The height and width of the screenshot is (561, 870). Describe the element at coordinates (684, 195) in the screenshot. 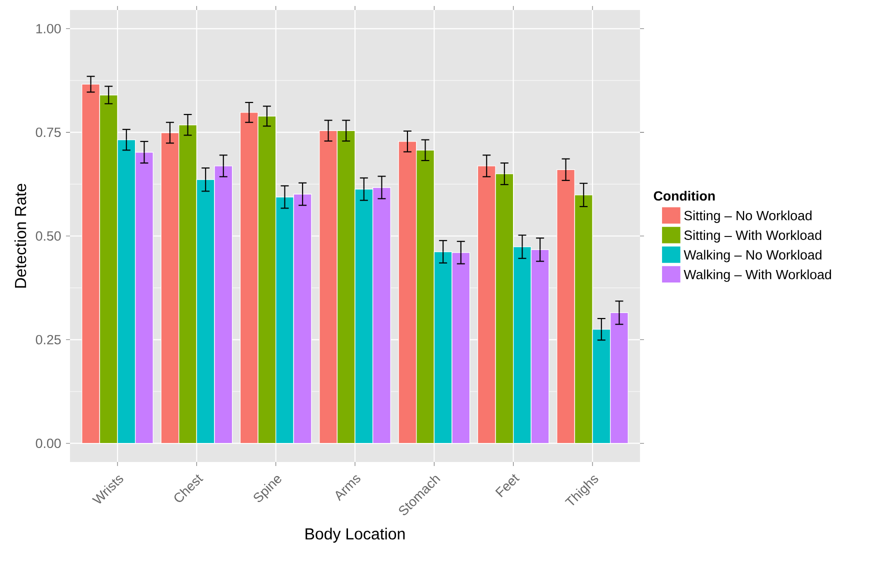

I see `legend-title: Condition` at that location.